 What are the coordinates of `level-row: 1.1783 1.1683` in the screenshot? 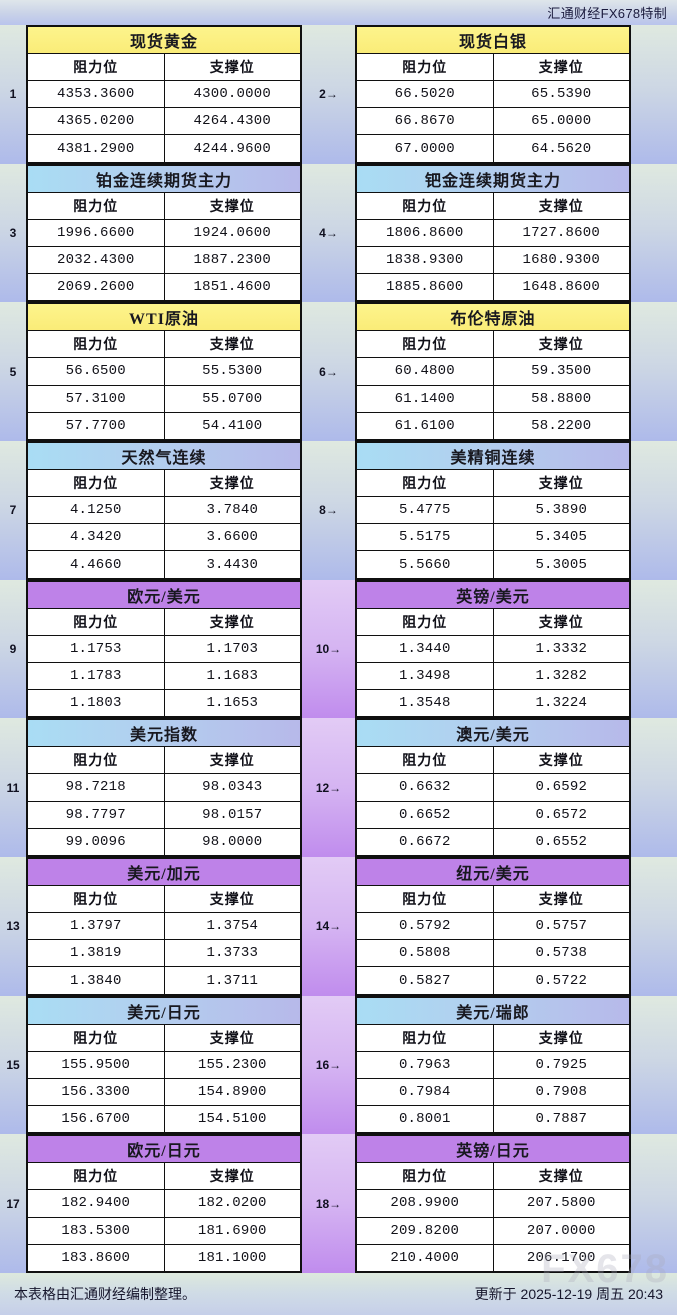 It's located at (164, 675).